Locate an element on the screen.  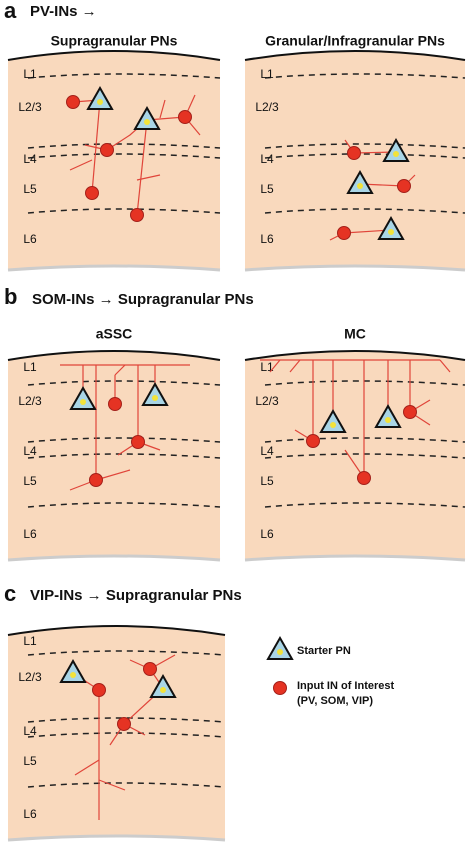
panel-title: PV-INs → is located at coordinates (63, 11).